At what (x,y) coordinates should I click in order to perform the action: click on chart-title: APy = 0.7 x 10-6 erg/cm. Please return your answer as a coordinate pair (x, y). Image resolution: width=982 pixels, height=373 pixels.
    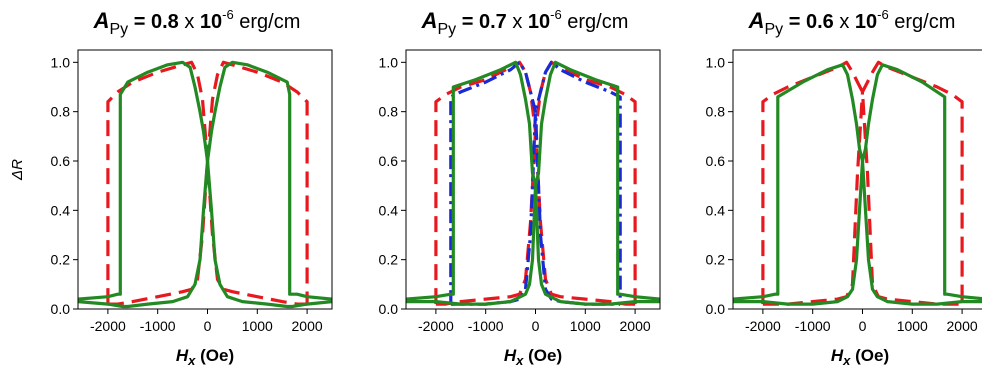
    Looking at the image, I should click on (525, 22).